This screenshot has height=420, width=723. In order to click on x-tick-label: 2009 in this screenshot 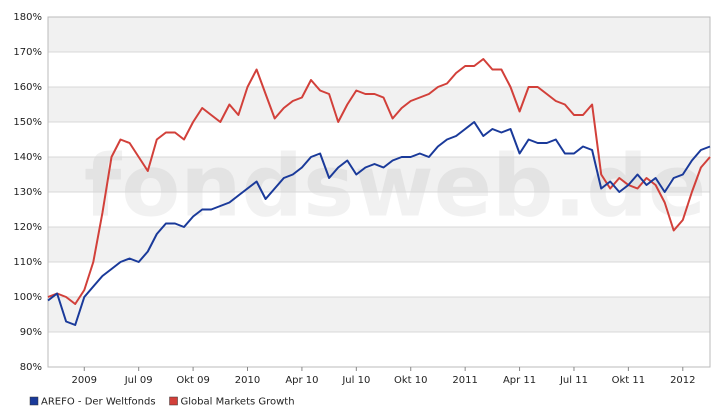, I will do `click(84, 380)`.